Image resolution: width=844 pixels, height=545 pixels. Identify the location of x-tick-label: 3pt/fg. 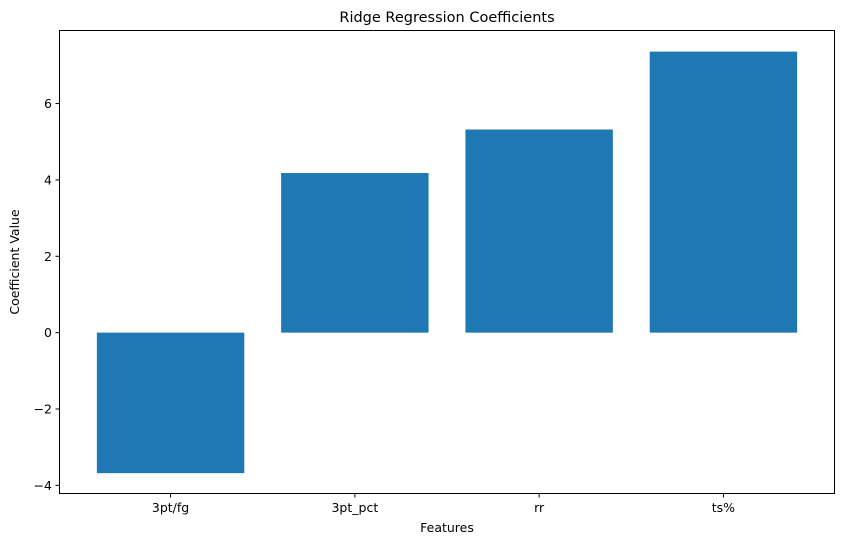
(170, 507).